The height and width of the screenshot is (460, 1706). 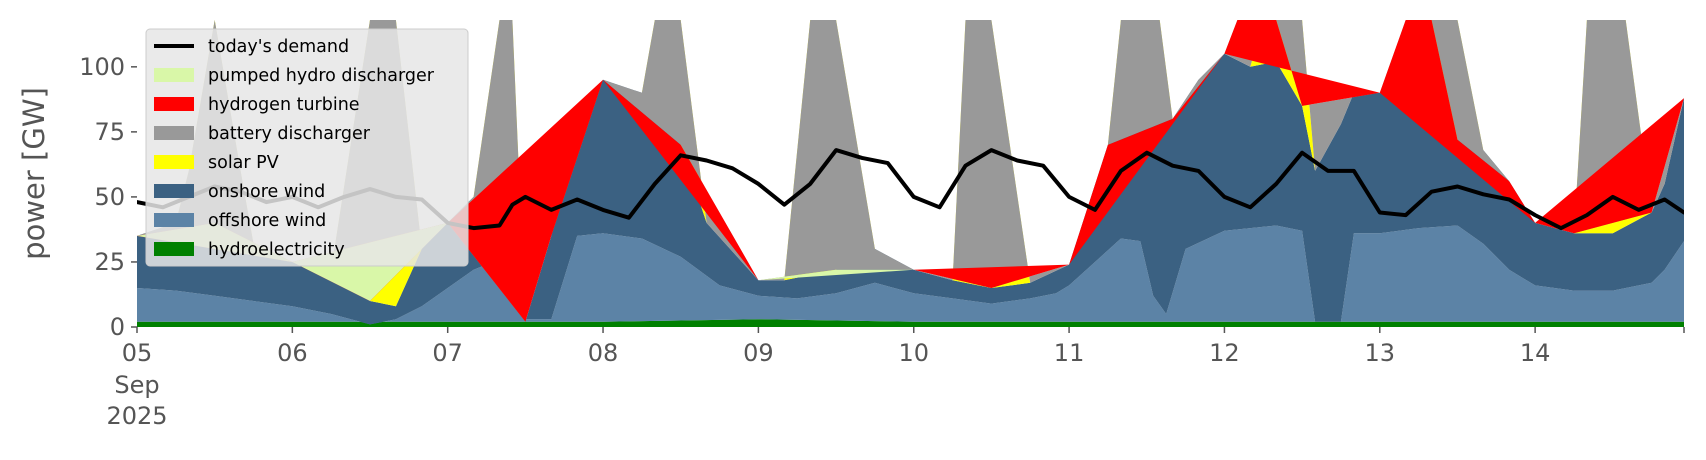 I want to click on x-tick-sublabel: Sep, so click(x=136, y=385).